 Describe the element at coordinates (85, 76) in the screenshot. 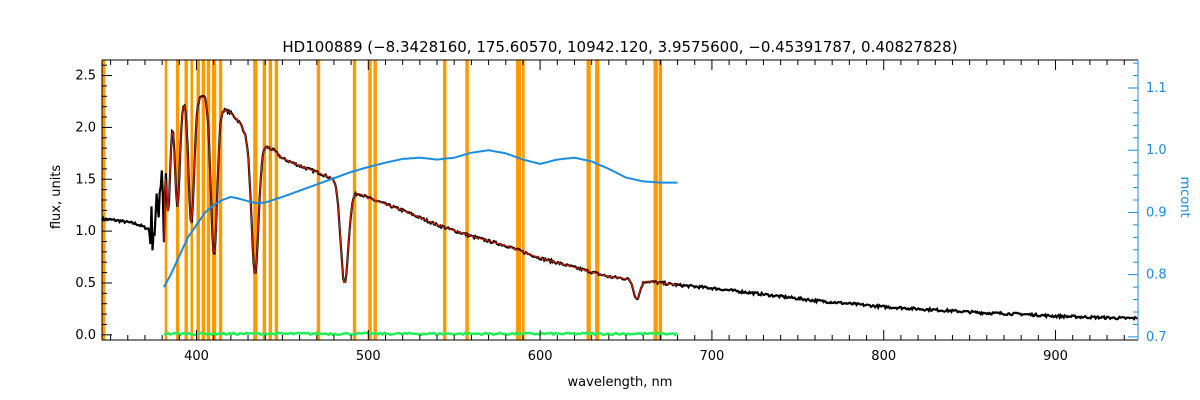

I see `y-tick-label: 2.5` at that location.